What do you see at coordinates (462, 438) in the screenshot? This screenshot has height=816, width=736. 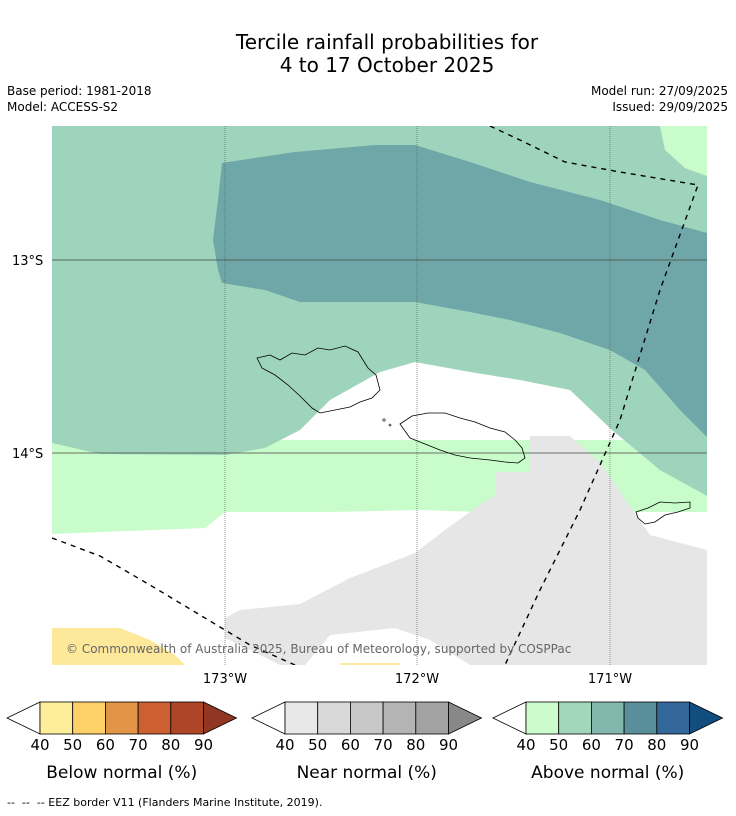 I see `upolu-island` at bounding box center [462, 438].